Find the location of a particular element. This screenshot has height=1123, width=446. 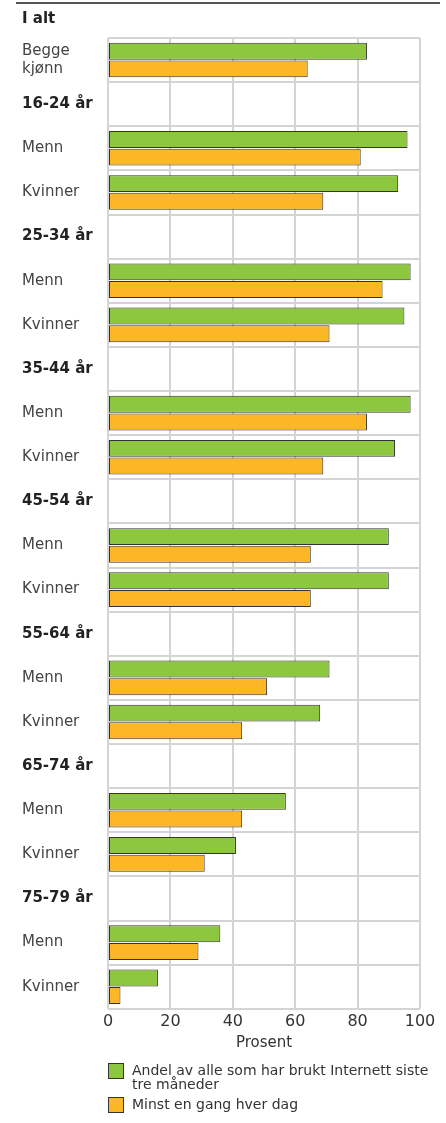

x-tick-label: 0 is located at coordinates (108, 1020).